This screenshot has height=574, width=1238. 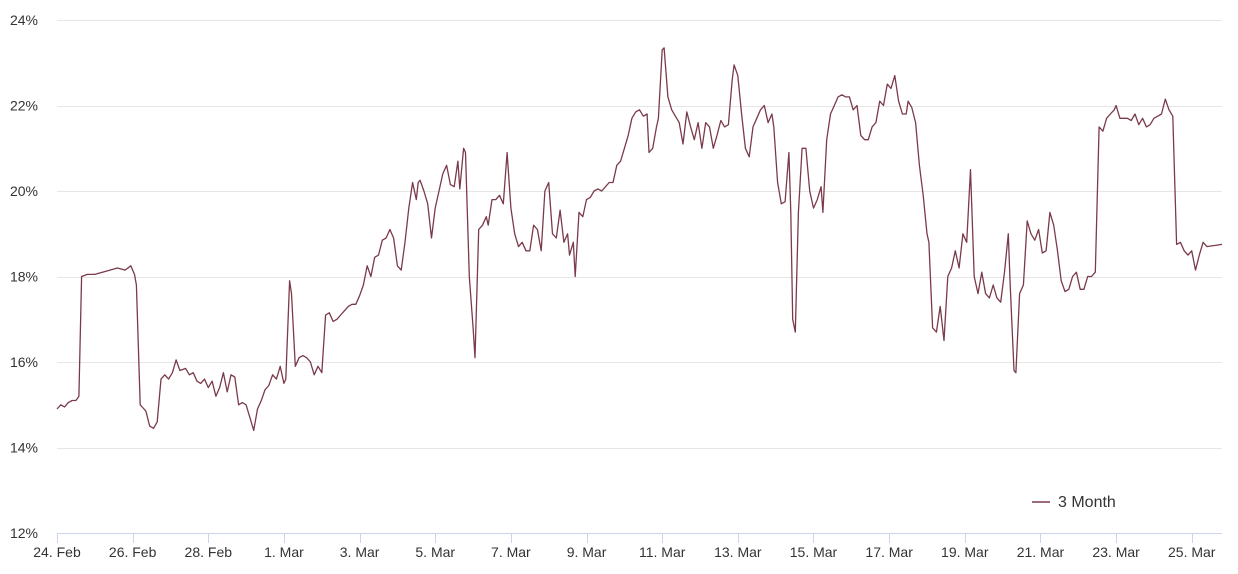 What do you see at coordinates (1192, 552) in the screenshot?
I see `x-tick-label: 25. Mar` at bounding box center [1192, 552].